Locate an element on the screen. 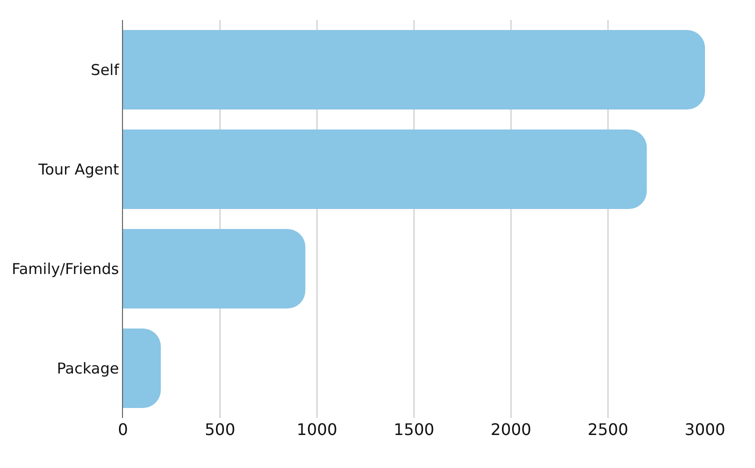 The width and height of the screenshot is (755, 468). x-tick-label: 500 is located at coordinates (220, 429).